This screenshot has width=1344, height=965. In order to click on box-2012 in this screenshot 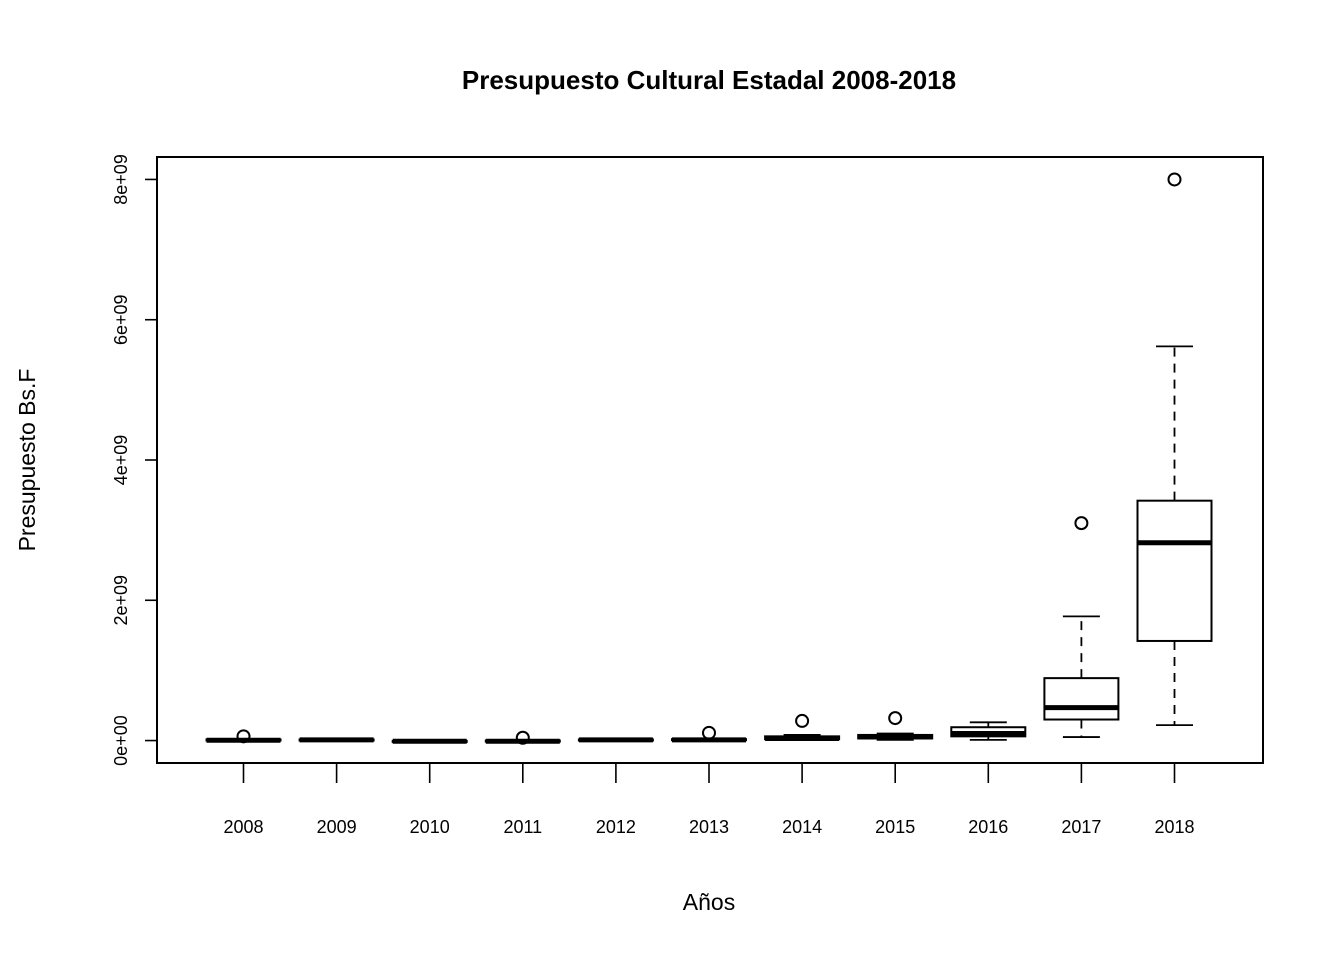, I will do `click(615, 740)`.